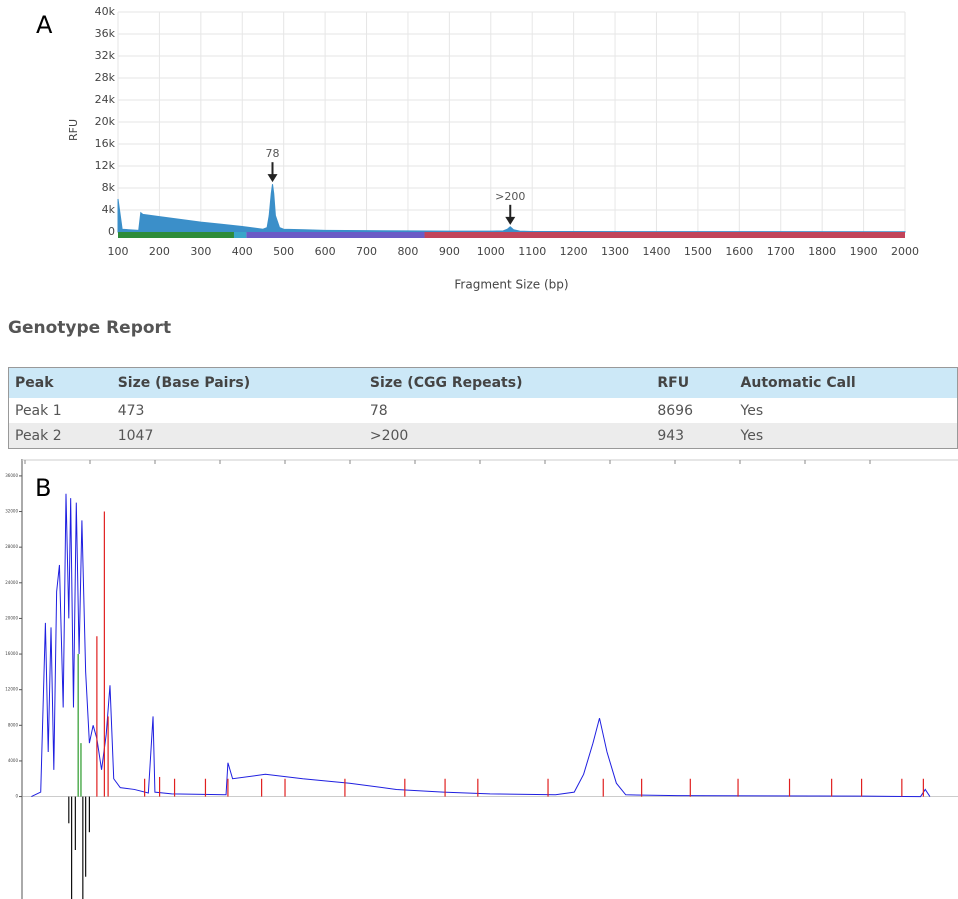  What do you see at coordinates (11, 582) in the screenshot?
I see `y-tick-label: 24000` at bounding box center [11, 582].